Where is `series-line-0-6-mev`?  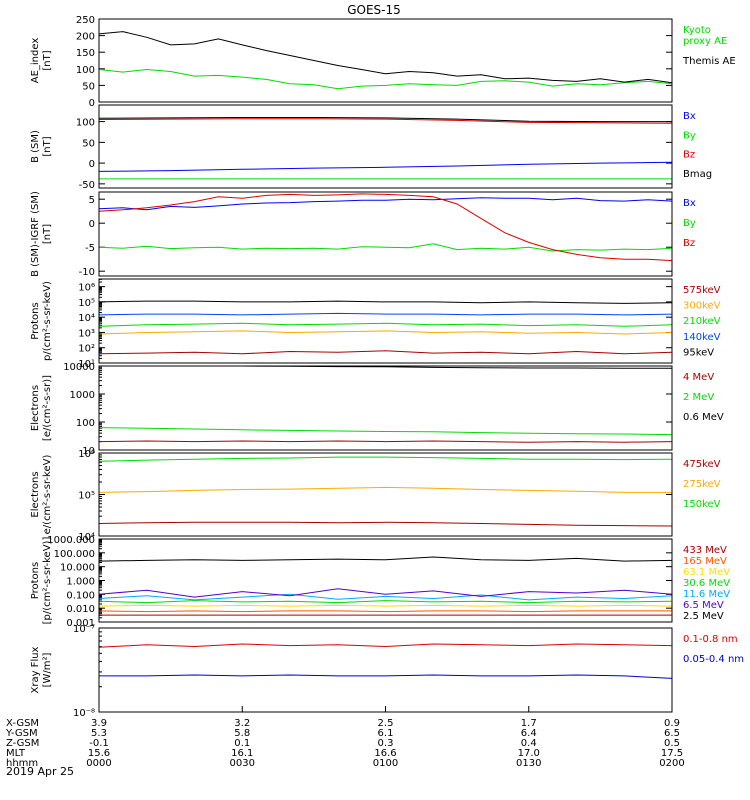
series-line-0-6-mev is located at coordinates (417, 367).